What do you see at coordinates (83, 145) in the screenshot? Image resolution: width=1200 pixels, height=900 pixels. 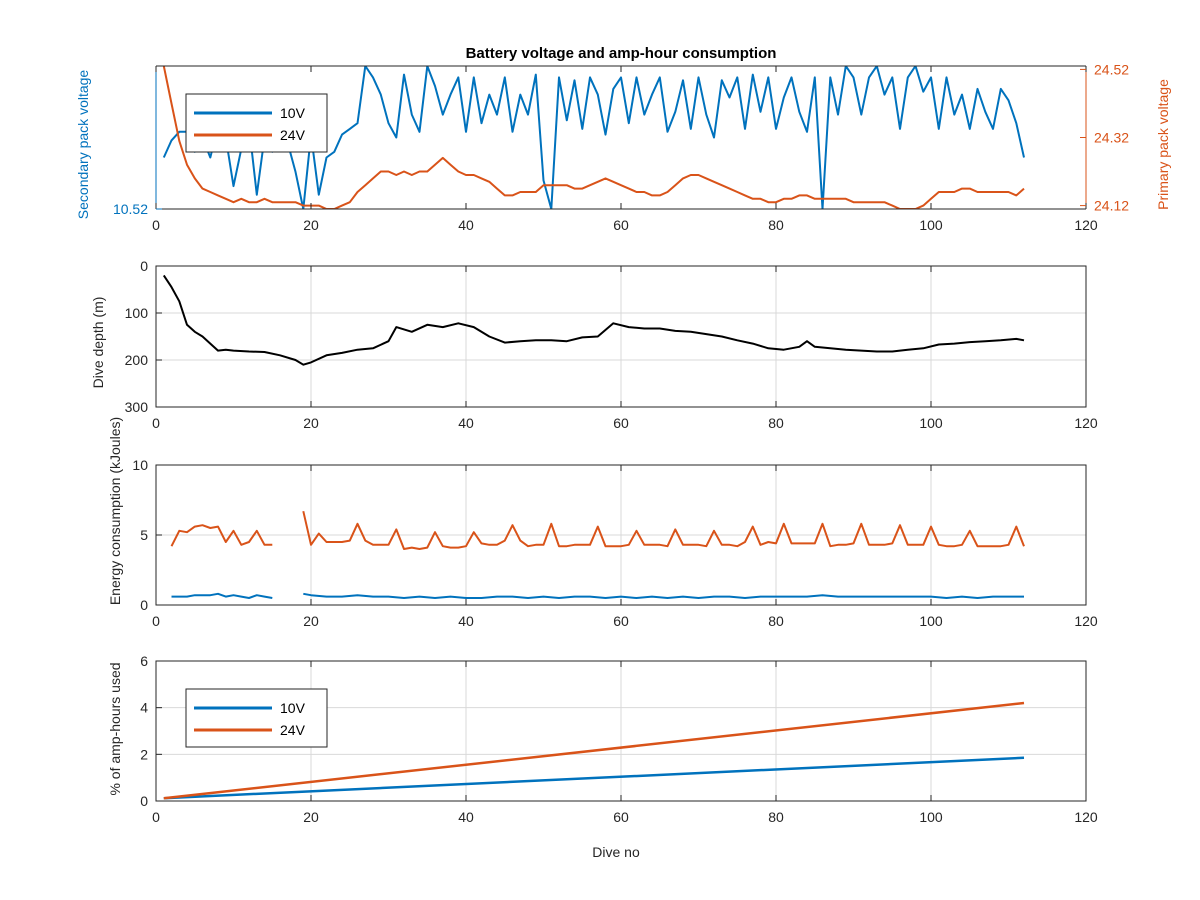 I see `y-axis-label-left: Secondary pack voltage` at bounding box center [83, 145].